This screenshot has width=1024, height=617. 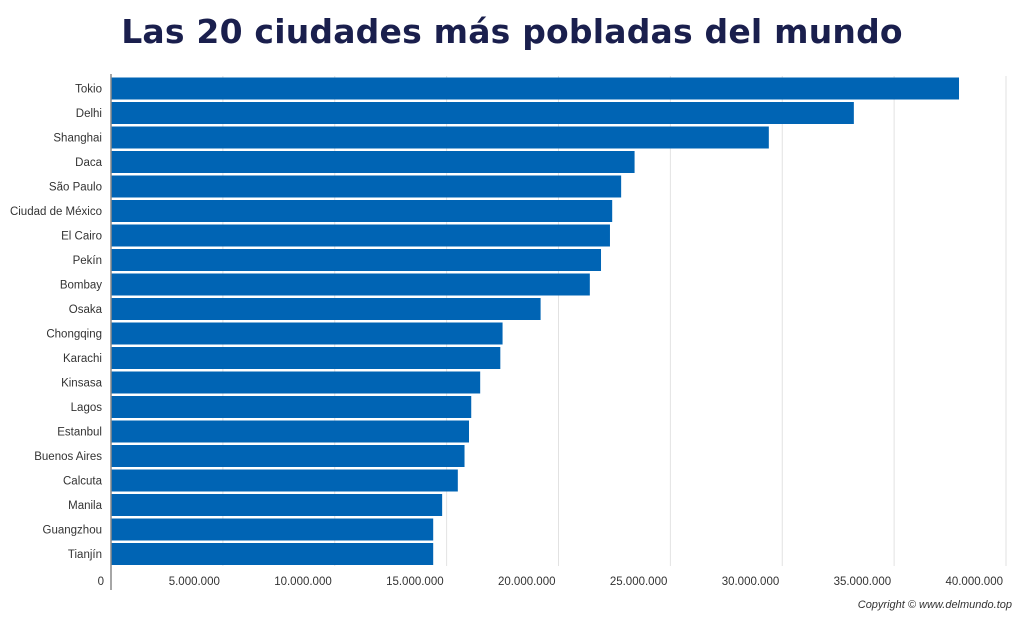 What do you see at coordinates (56, 212) in the screenshot?
I see `category-label-5: Ciudad de México` at bounding box center [56, 212].